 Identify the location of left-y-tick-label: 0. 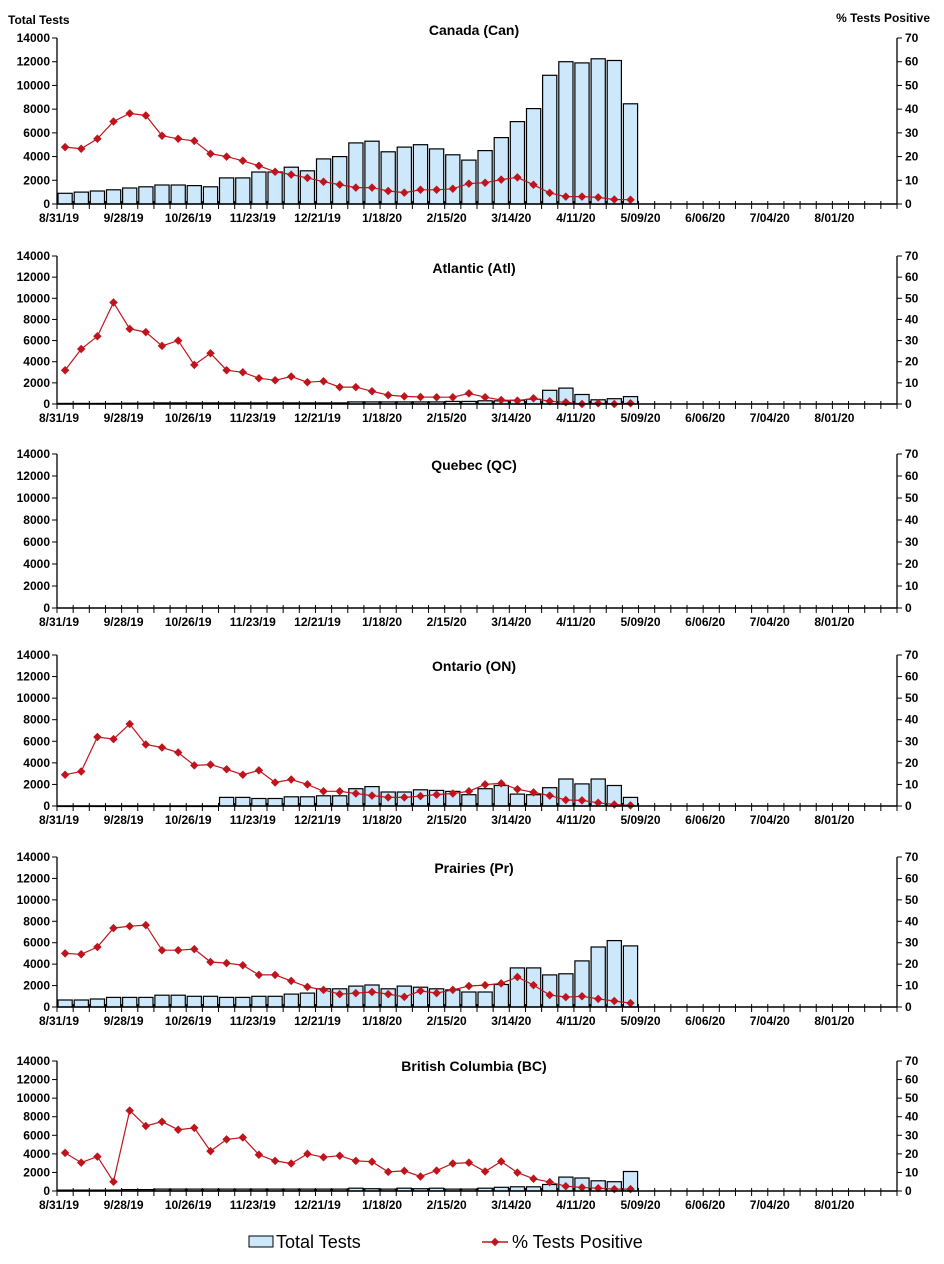
(46, 404).